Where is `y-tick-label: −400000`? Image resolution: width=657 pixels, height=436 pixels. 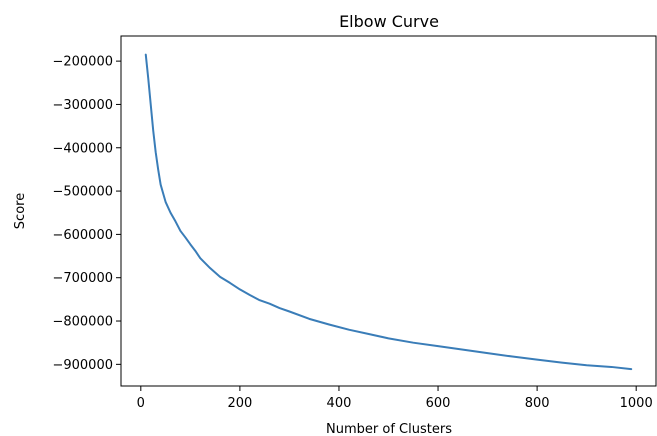 y-tick-label: −400000 is located at coordinates (82, 148).